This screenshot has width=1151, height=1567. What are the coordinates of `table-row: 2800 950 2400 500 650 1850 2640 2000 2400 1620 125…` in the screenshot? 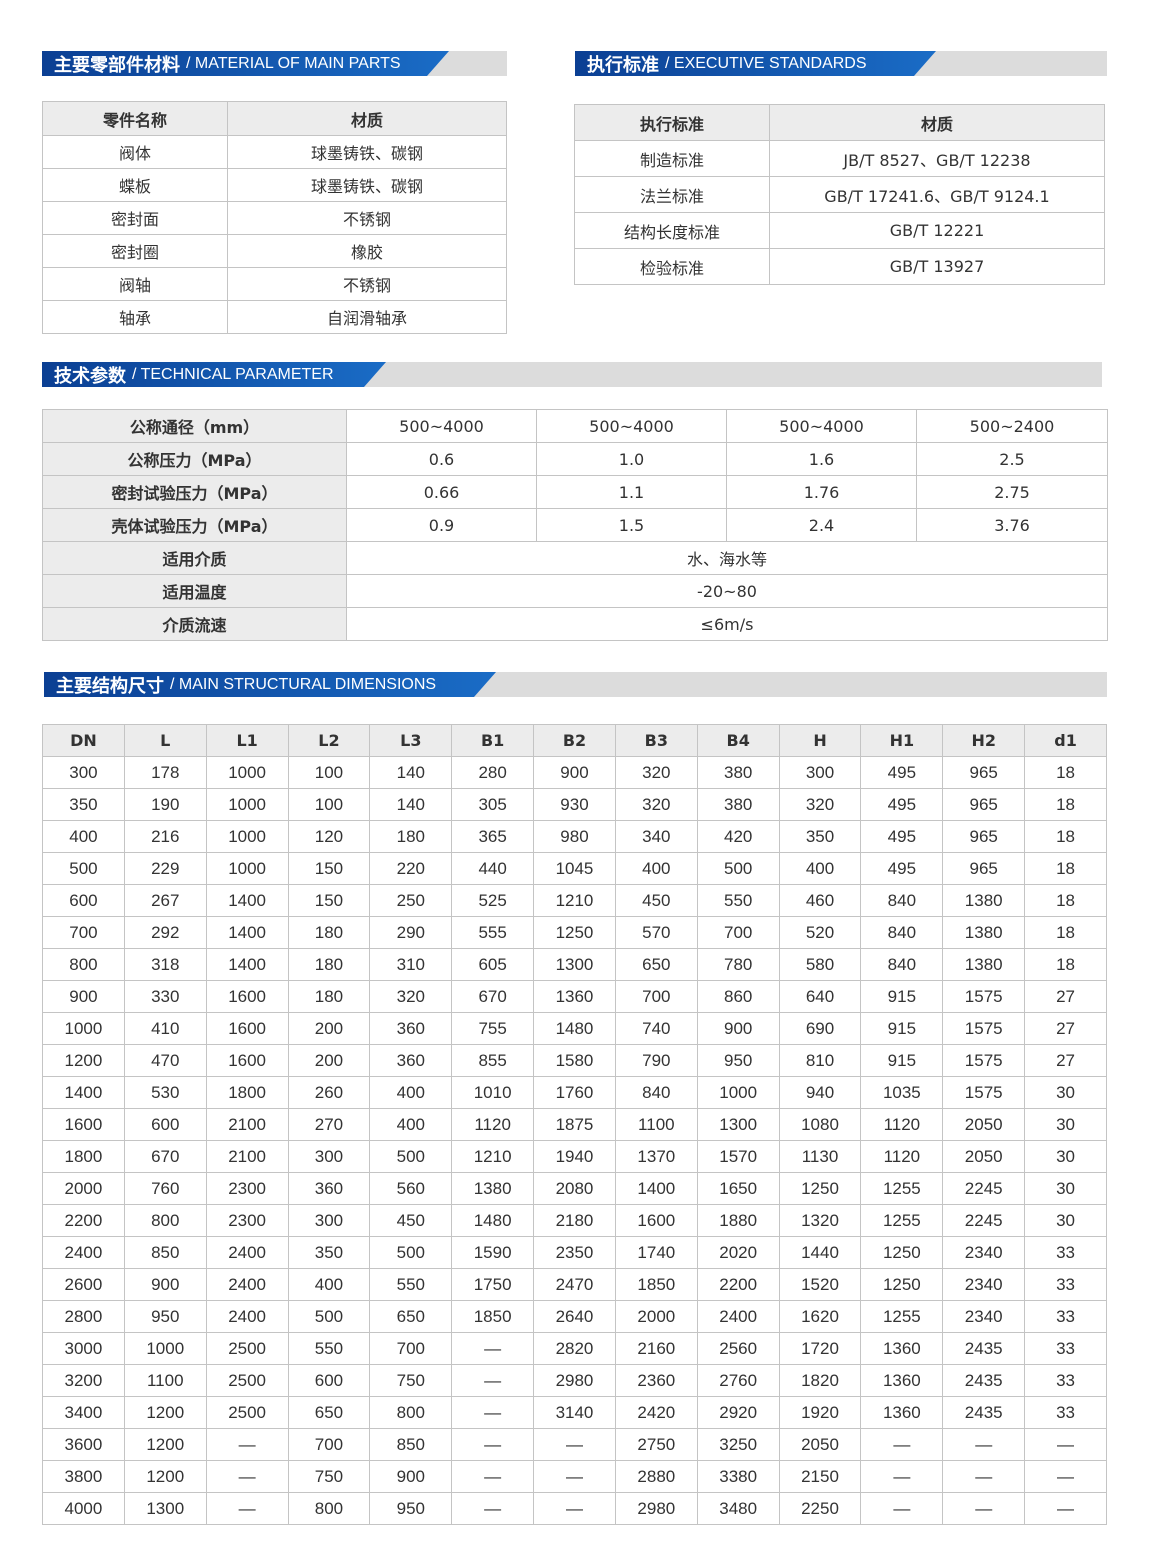 It's located at (574, 1316).